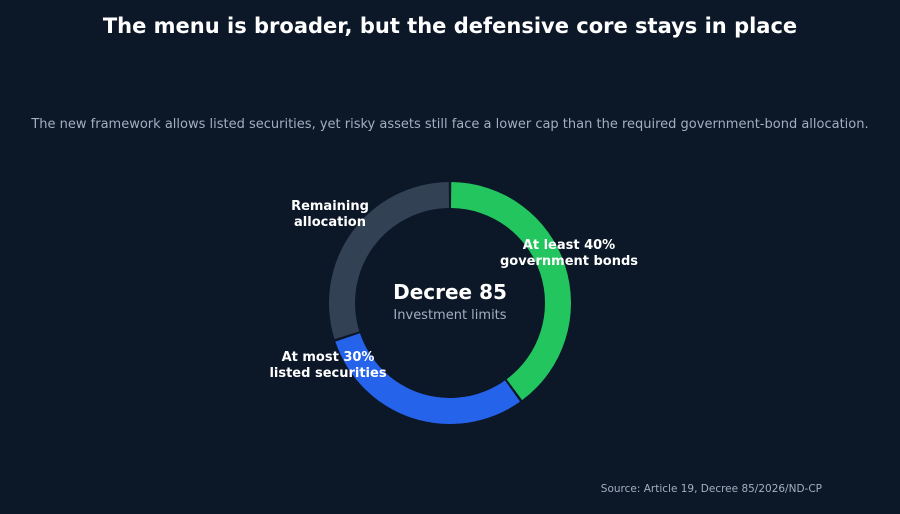 The width and height of the screenshot is (900, 514). I want to click on source-note: Source: Article 19, Decree 85/2026/ND-CP, so click(711, 489).